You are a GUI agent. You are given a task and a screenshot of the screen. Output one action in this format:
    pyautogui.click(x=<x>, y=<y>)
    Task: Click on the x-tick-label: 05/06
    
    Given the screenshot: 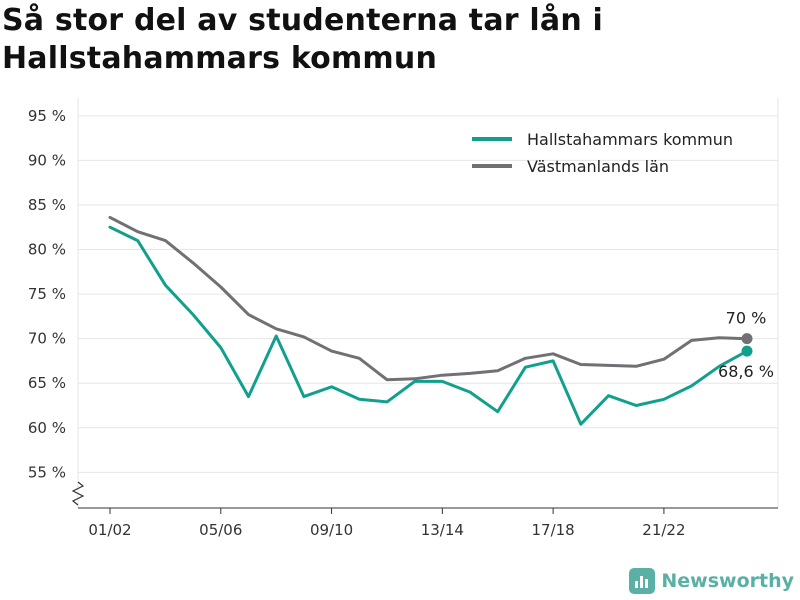 What is the action you would take?
    pyautogui.click(x=220, y=530)
    